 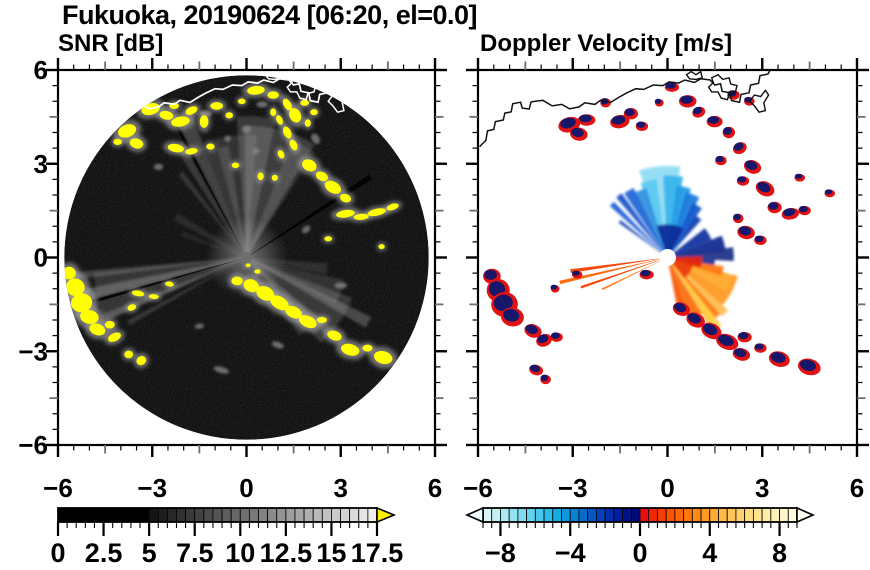 What do you see at coordinates (570, 553) in the screenshot?
I see `svg-text: −4` at bounding box center [570, 553].